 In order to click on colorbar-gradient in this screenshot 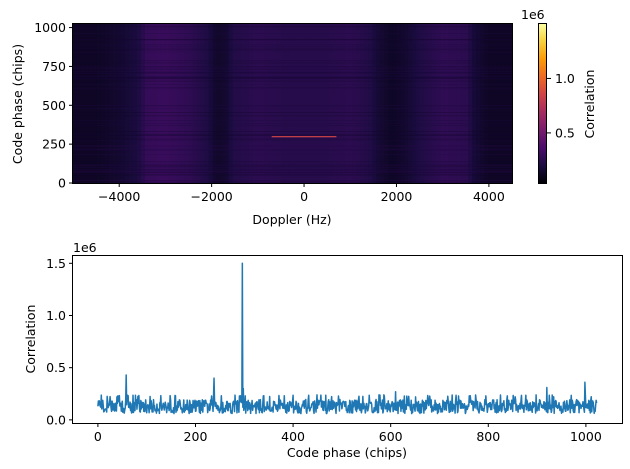, I will do `click(542, 103)`.